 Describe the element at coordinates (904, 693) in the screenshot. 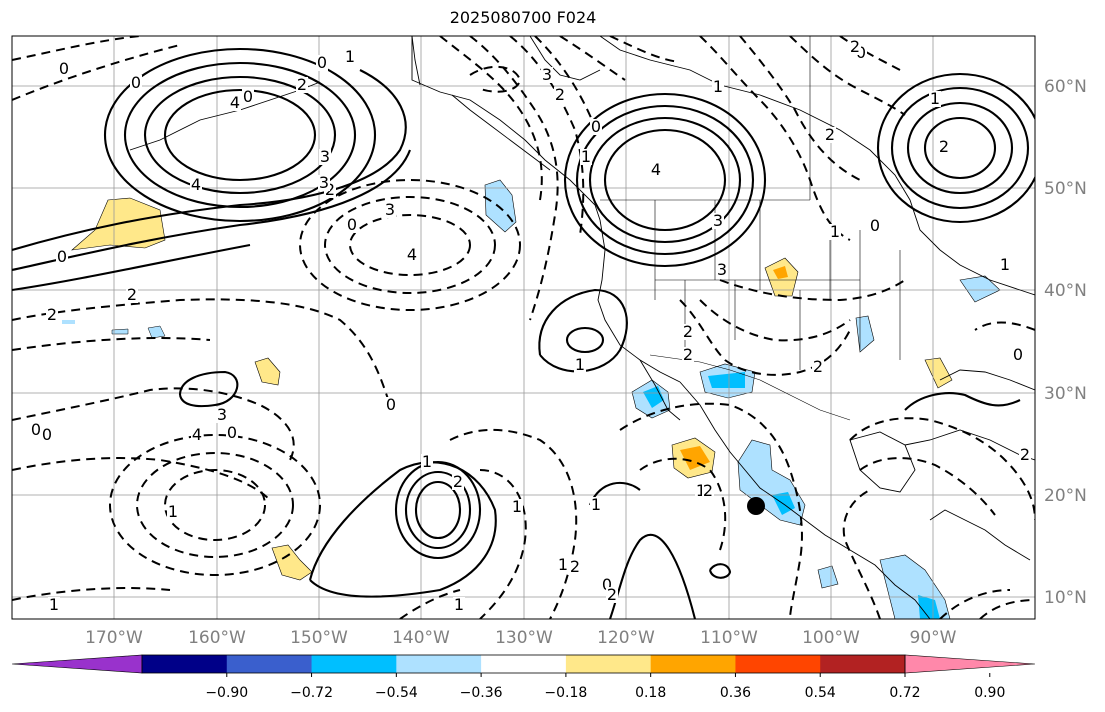

I see `colorbar-tick-label: 0.72` at that location.